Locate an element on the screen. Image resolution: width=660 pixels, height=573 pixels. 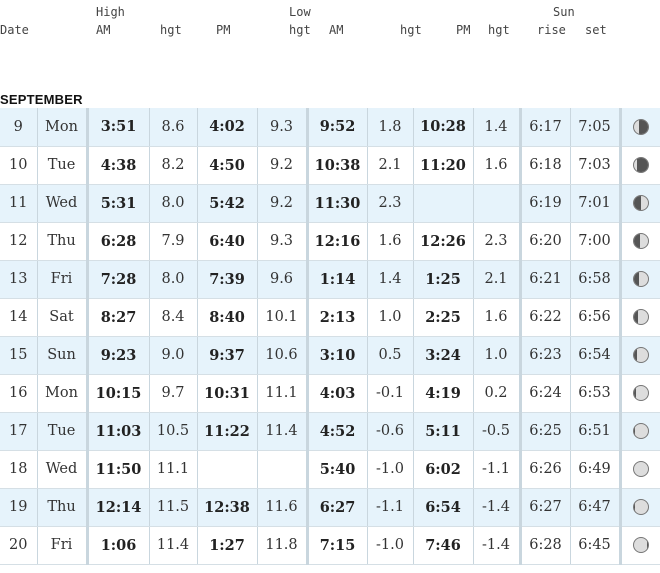
header-sunrise: rise is located at coordinates (551, 30).